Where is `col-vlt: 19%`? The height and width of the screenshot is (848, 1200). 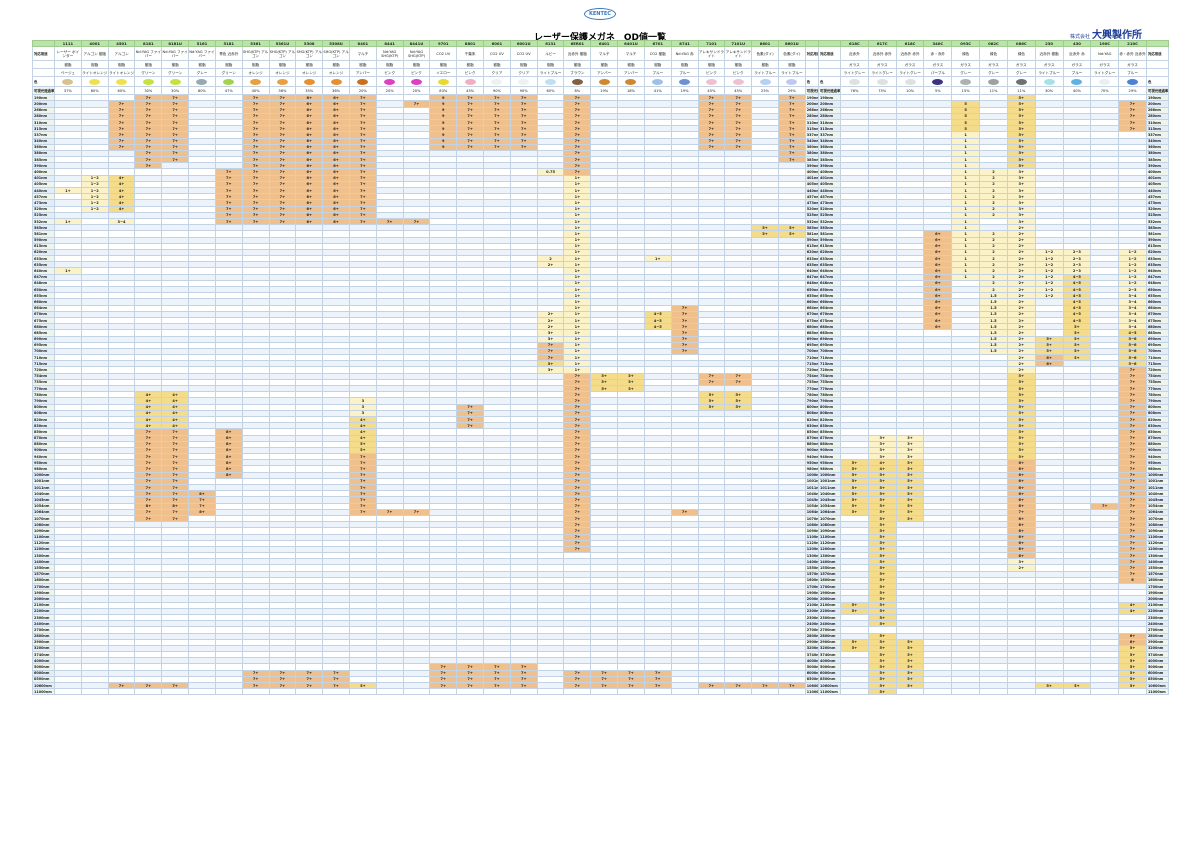
col-vlt: 19% is located at coordinates (684, 91).